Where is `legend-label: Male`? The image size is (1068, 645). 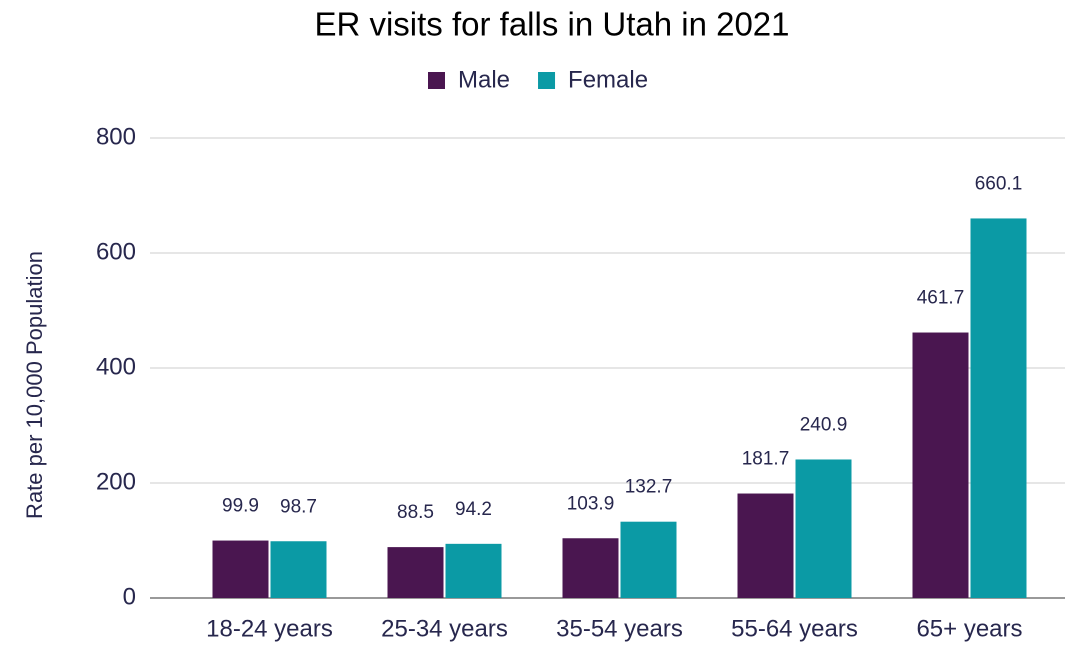 legend-label: Male is located at coordinates (484, 79).